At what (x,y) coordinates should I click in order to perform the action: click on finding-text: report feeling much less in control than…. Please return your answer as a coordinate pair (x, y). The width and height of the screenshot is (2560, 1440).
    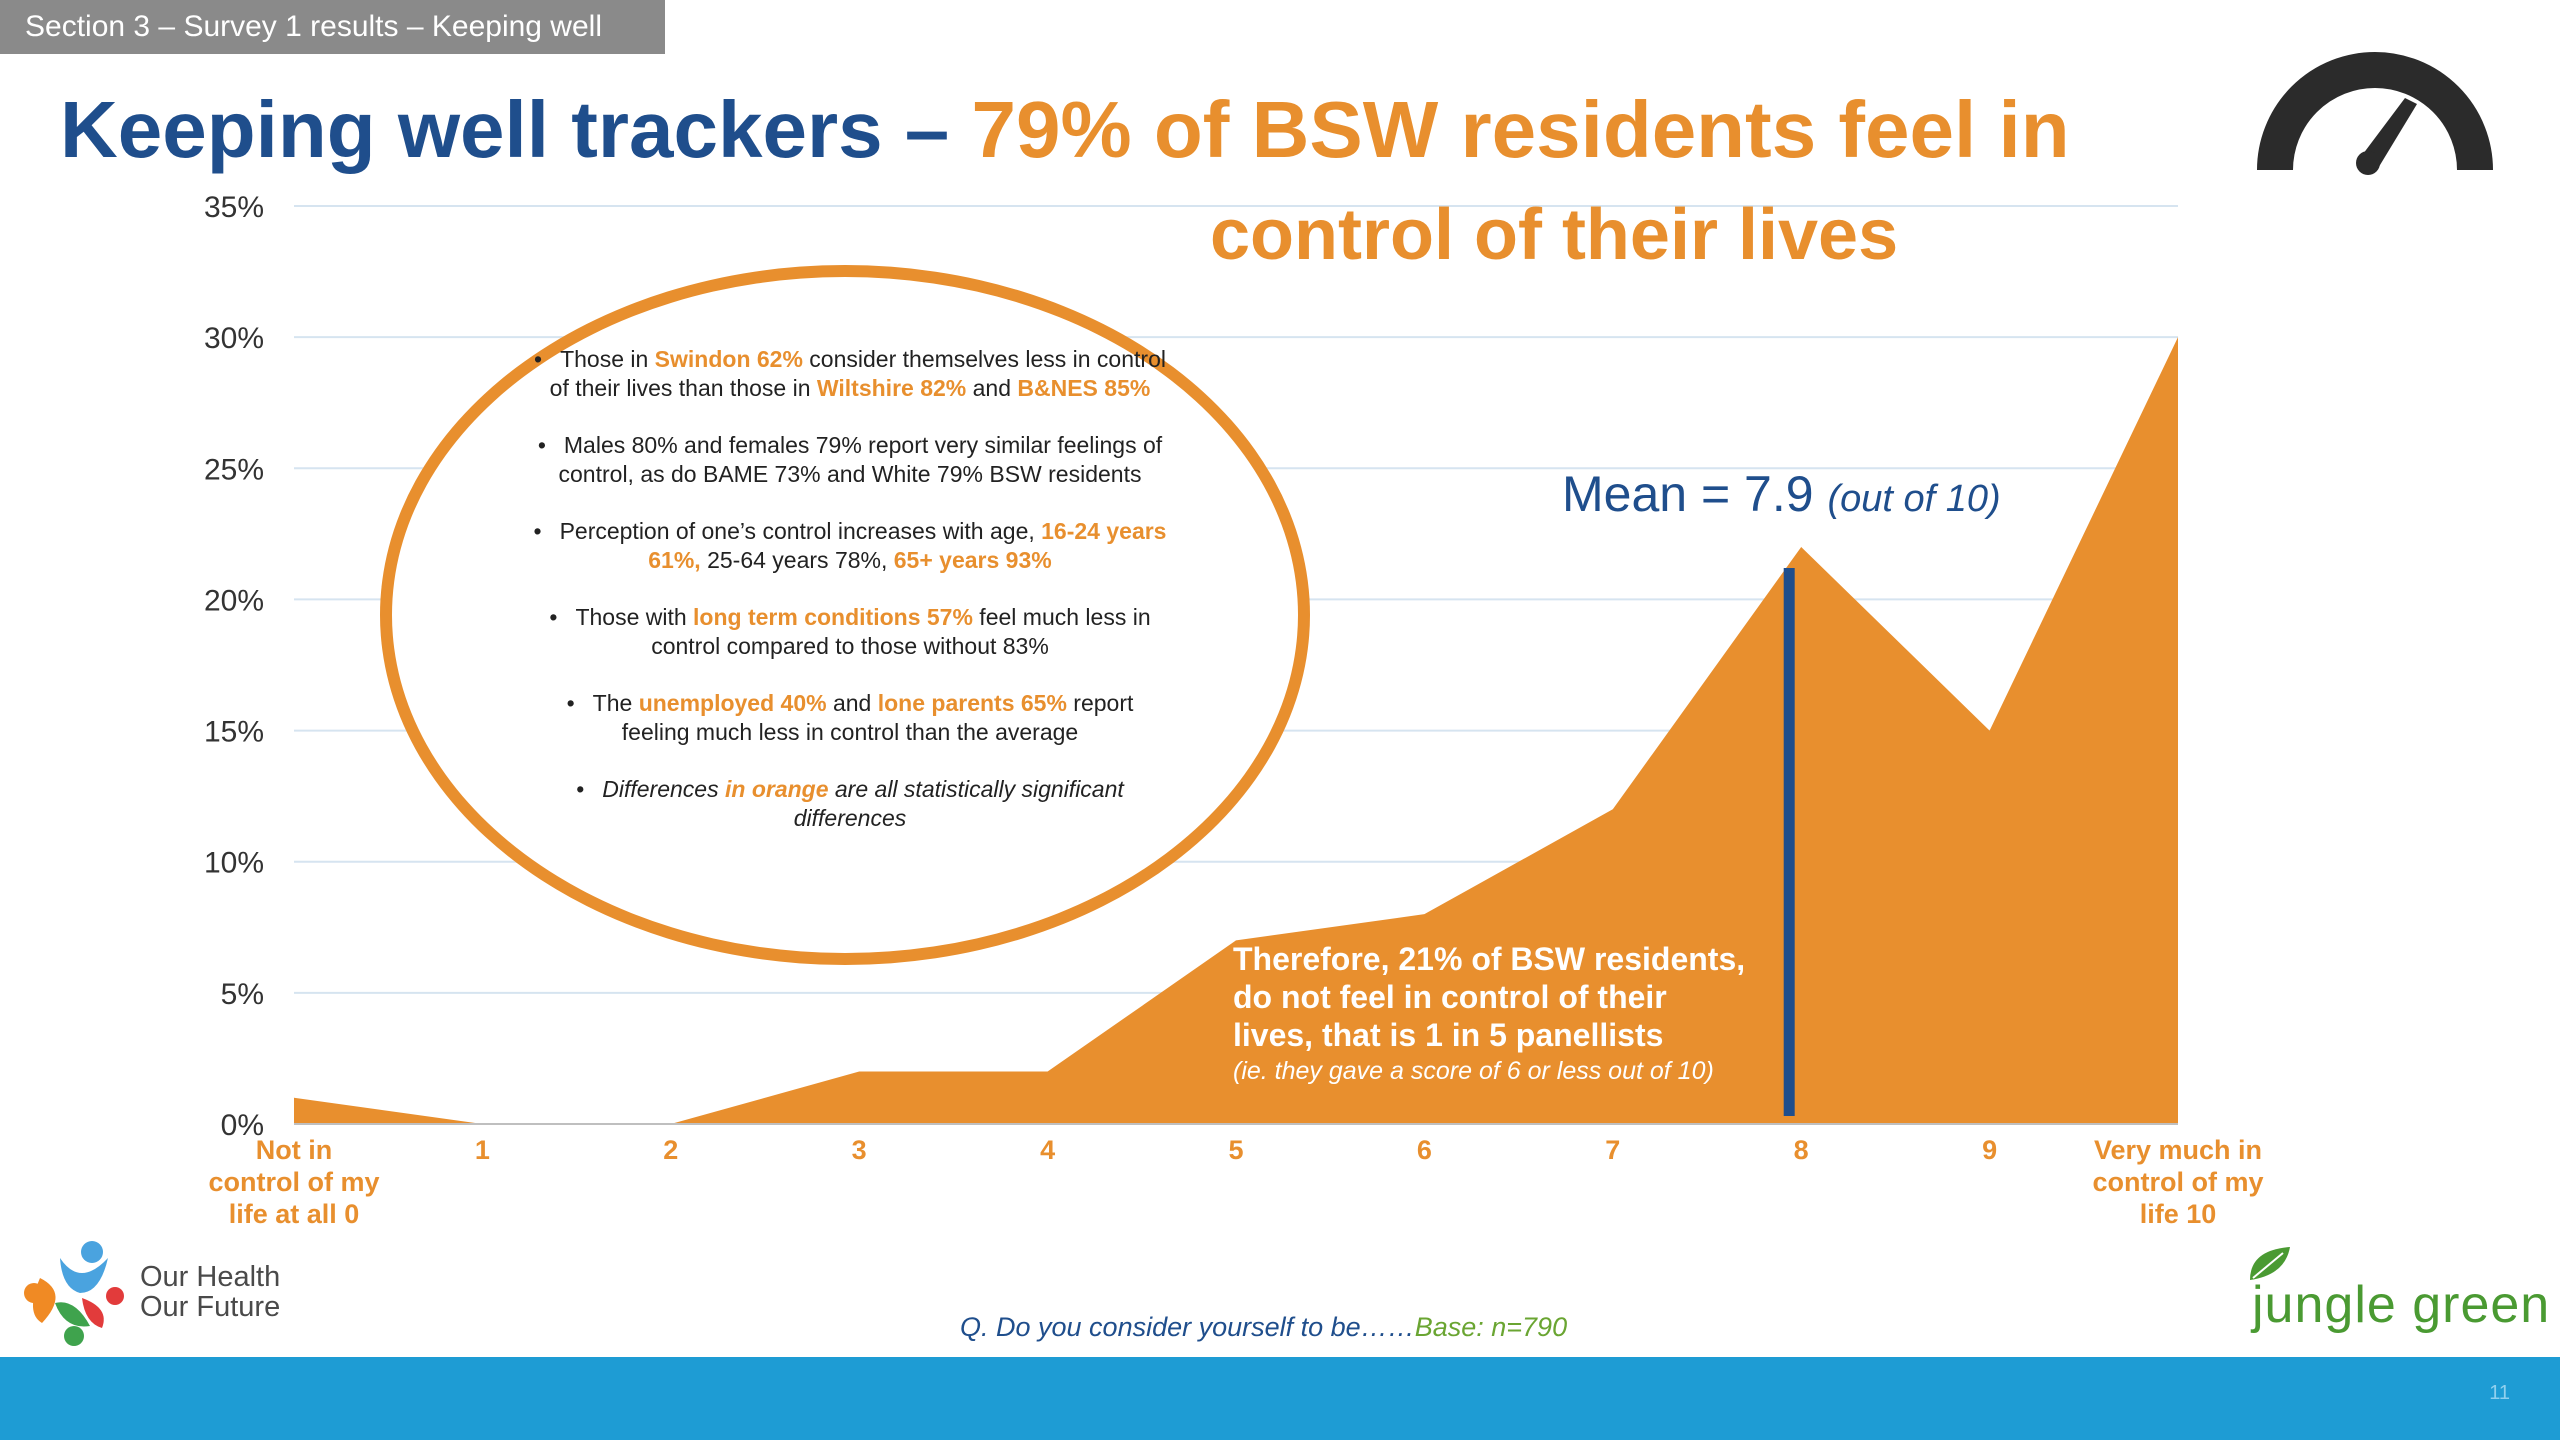
    Looking at the image, I should click on (877, 717).